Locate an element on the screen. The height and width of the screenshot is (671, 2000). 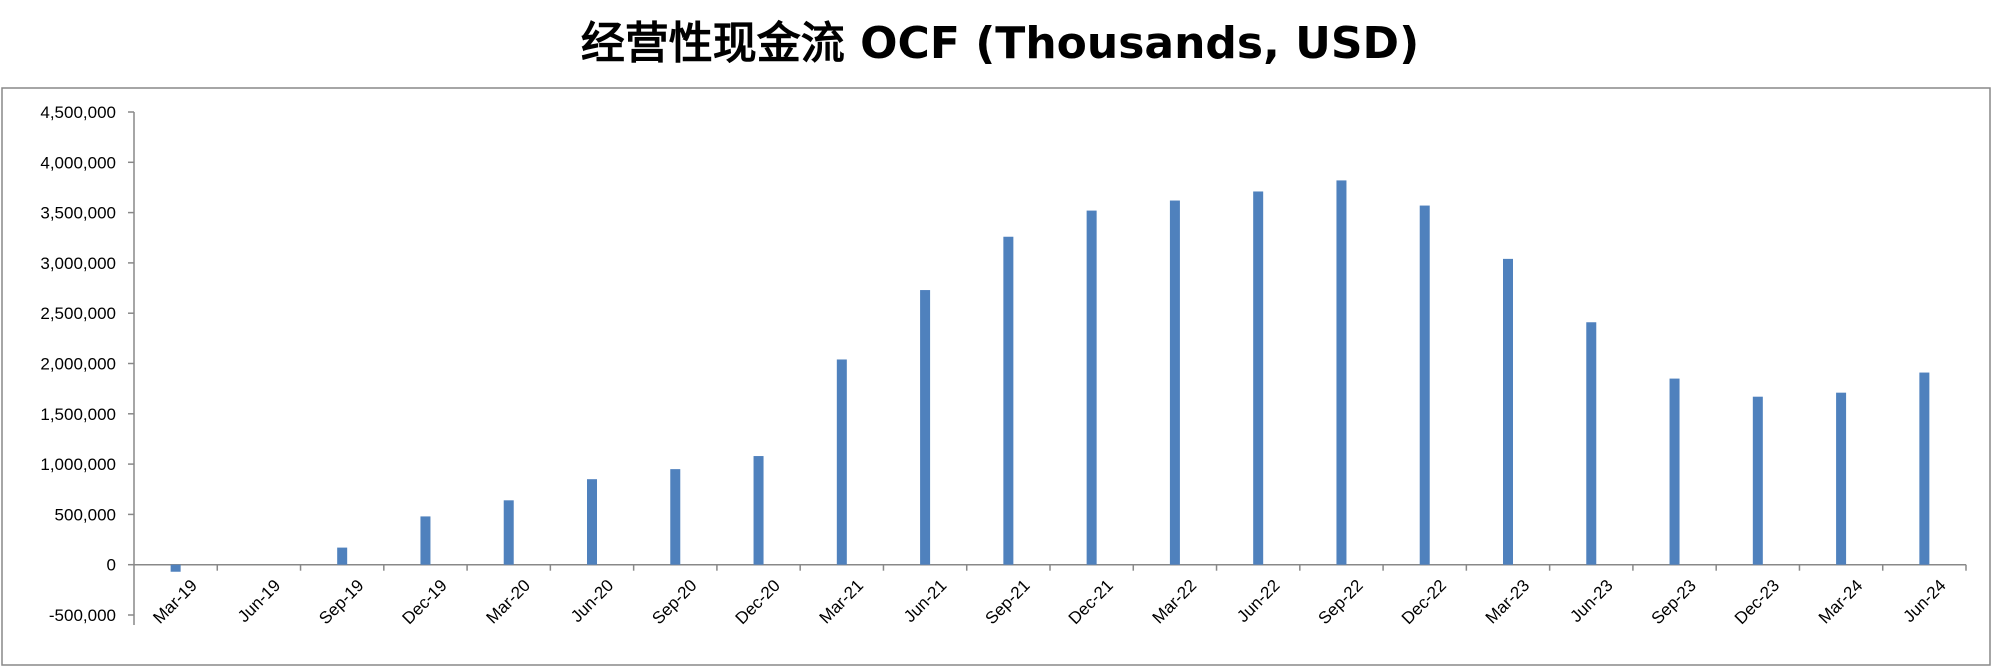
x-tick-label: Dec-22 is located at coordinates (1424, 602).